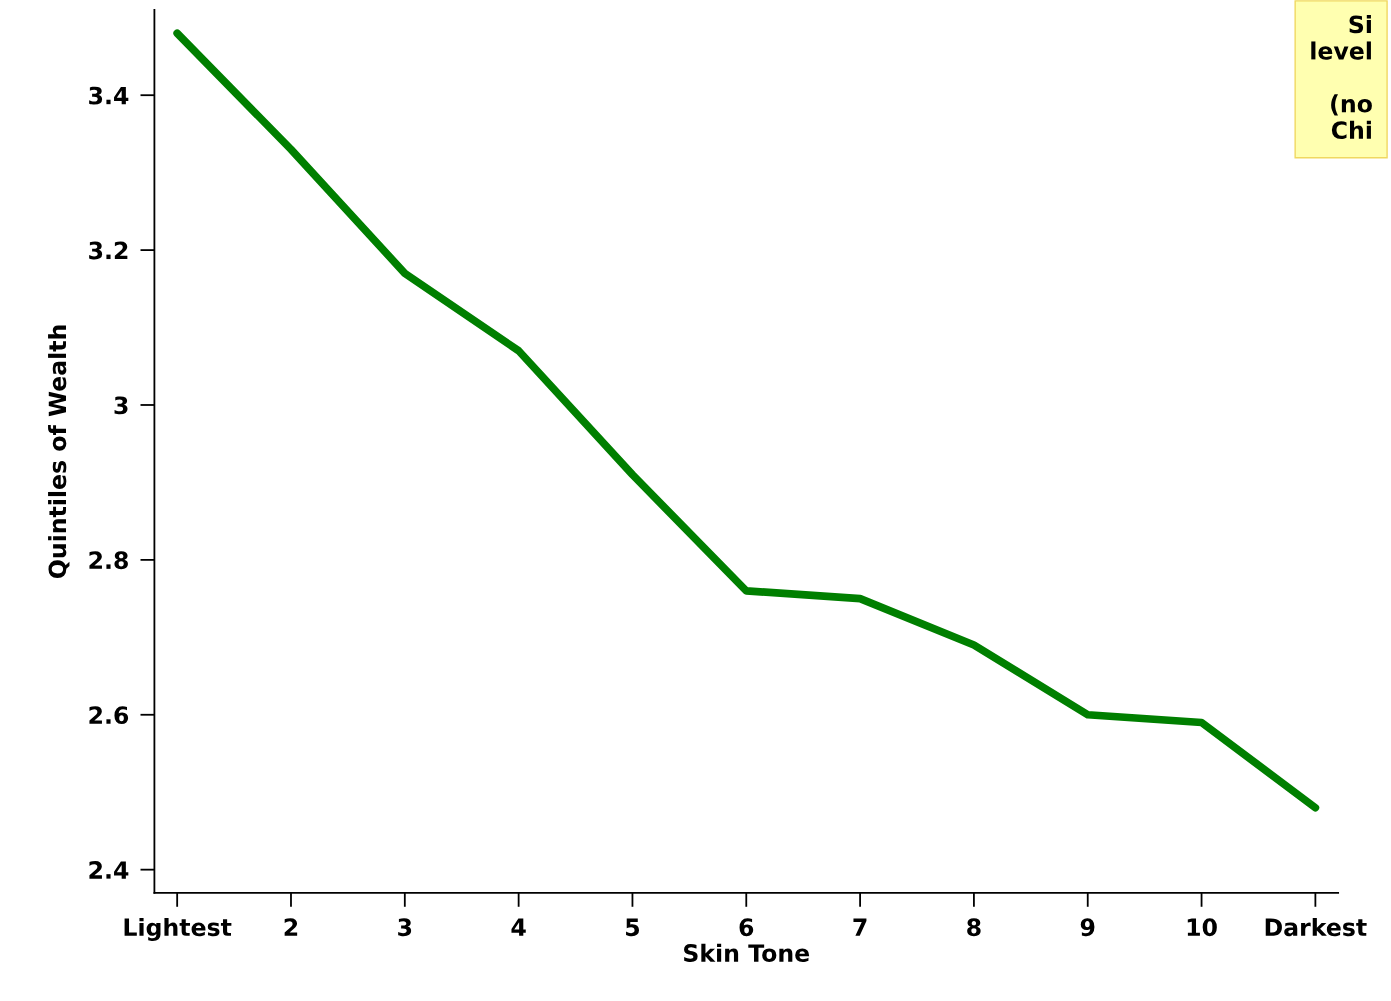 This screenshot has height=1001, width=1391. Describe the element at coordinates (747, 952) in the screenshot. I see `x-axis-title: Skin Tone` at that location.